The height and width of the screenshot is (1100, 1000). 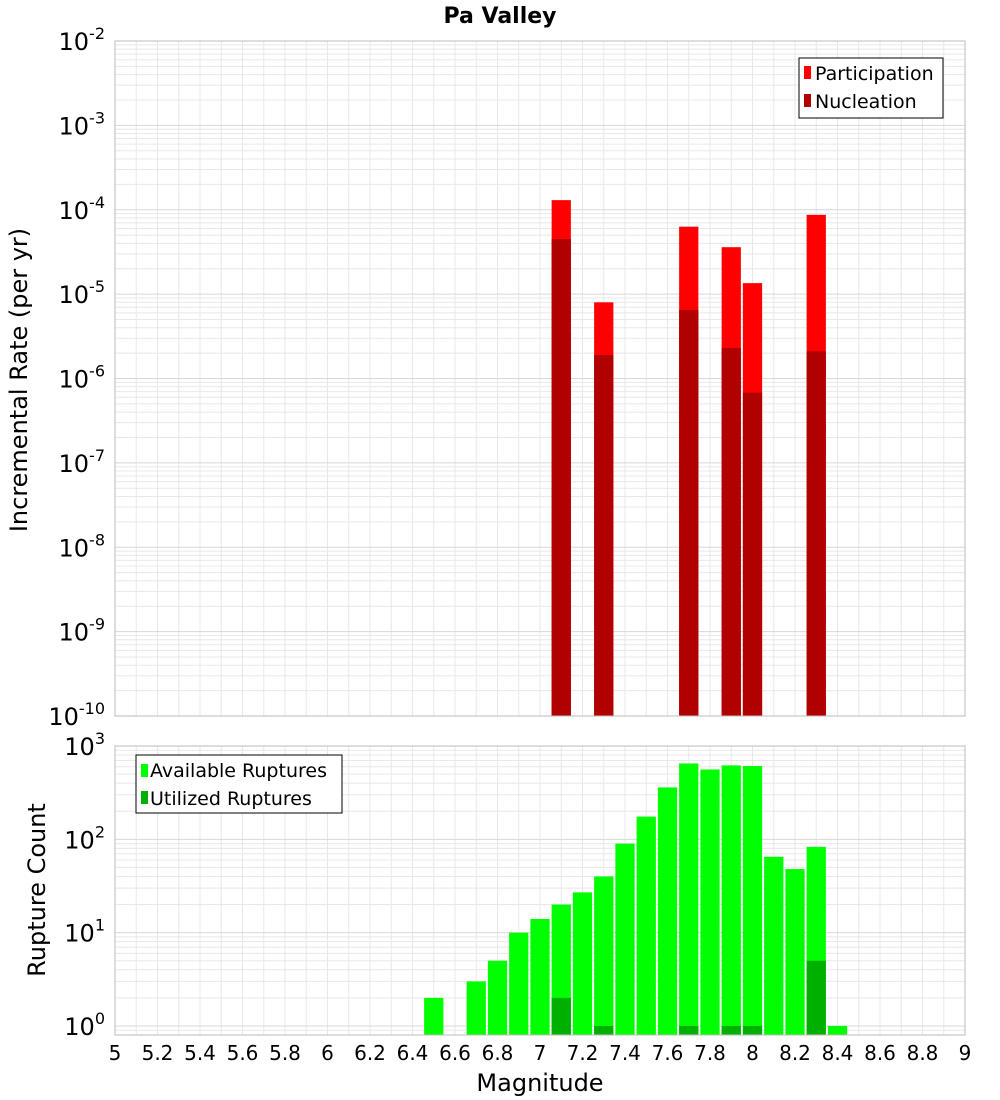 What do you see at coordinates (731, 900) in the screenshot?
I see `bar-available-ruptures-7.9` at bounding box center [731, 900].